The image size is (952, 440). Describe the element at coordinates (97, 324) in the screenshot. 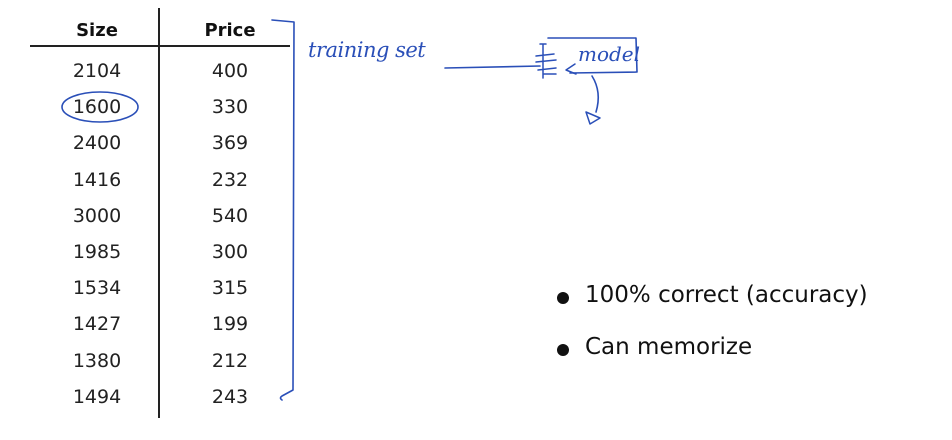

I see `size-cell: 1427` at that location.